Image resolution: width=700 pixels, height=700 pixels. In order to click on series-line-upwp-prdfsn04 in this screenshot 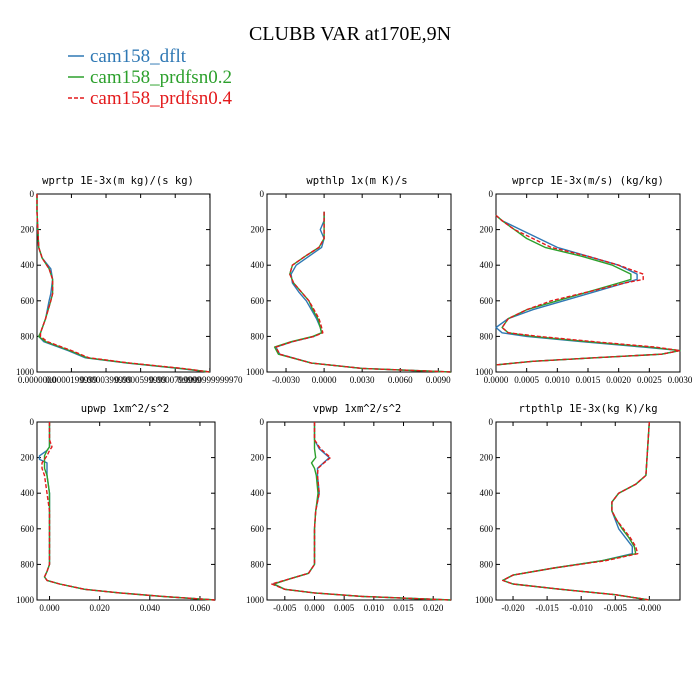, I will do `click(128, 511)`.